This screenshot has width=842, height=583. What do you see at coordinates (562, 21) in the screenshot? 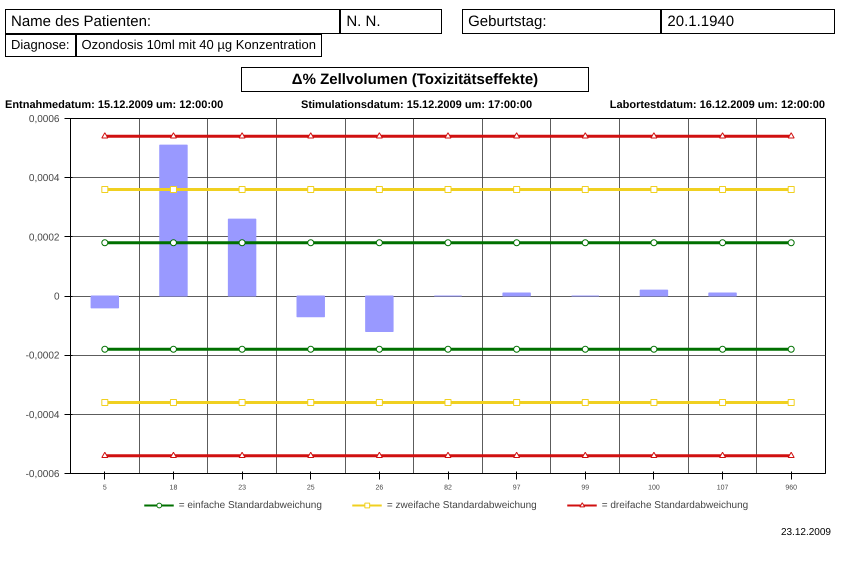
I see `text: Geburtstag:` at bounding box center [562, 21].